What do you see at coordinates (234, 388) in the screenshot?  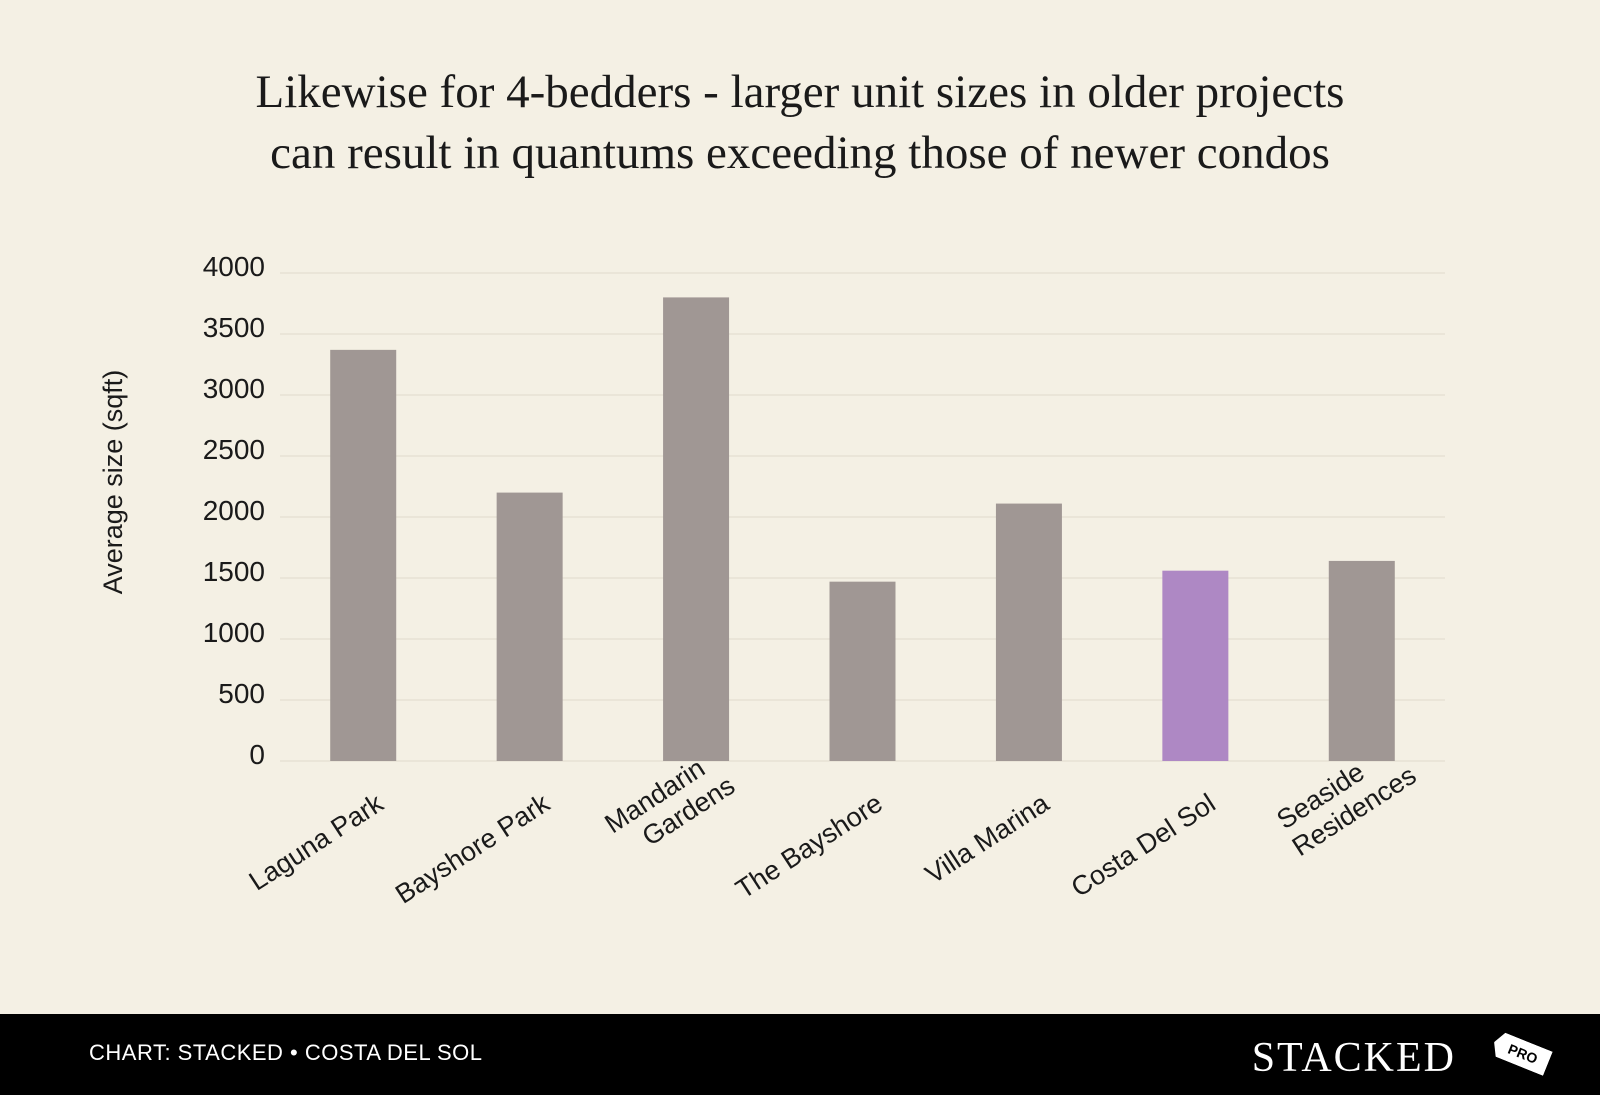 I see `y-tick-label: 3000` at bounding box center [234, 388].